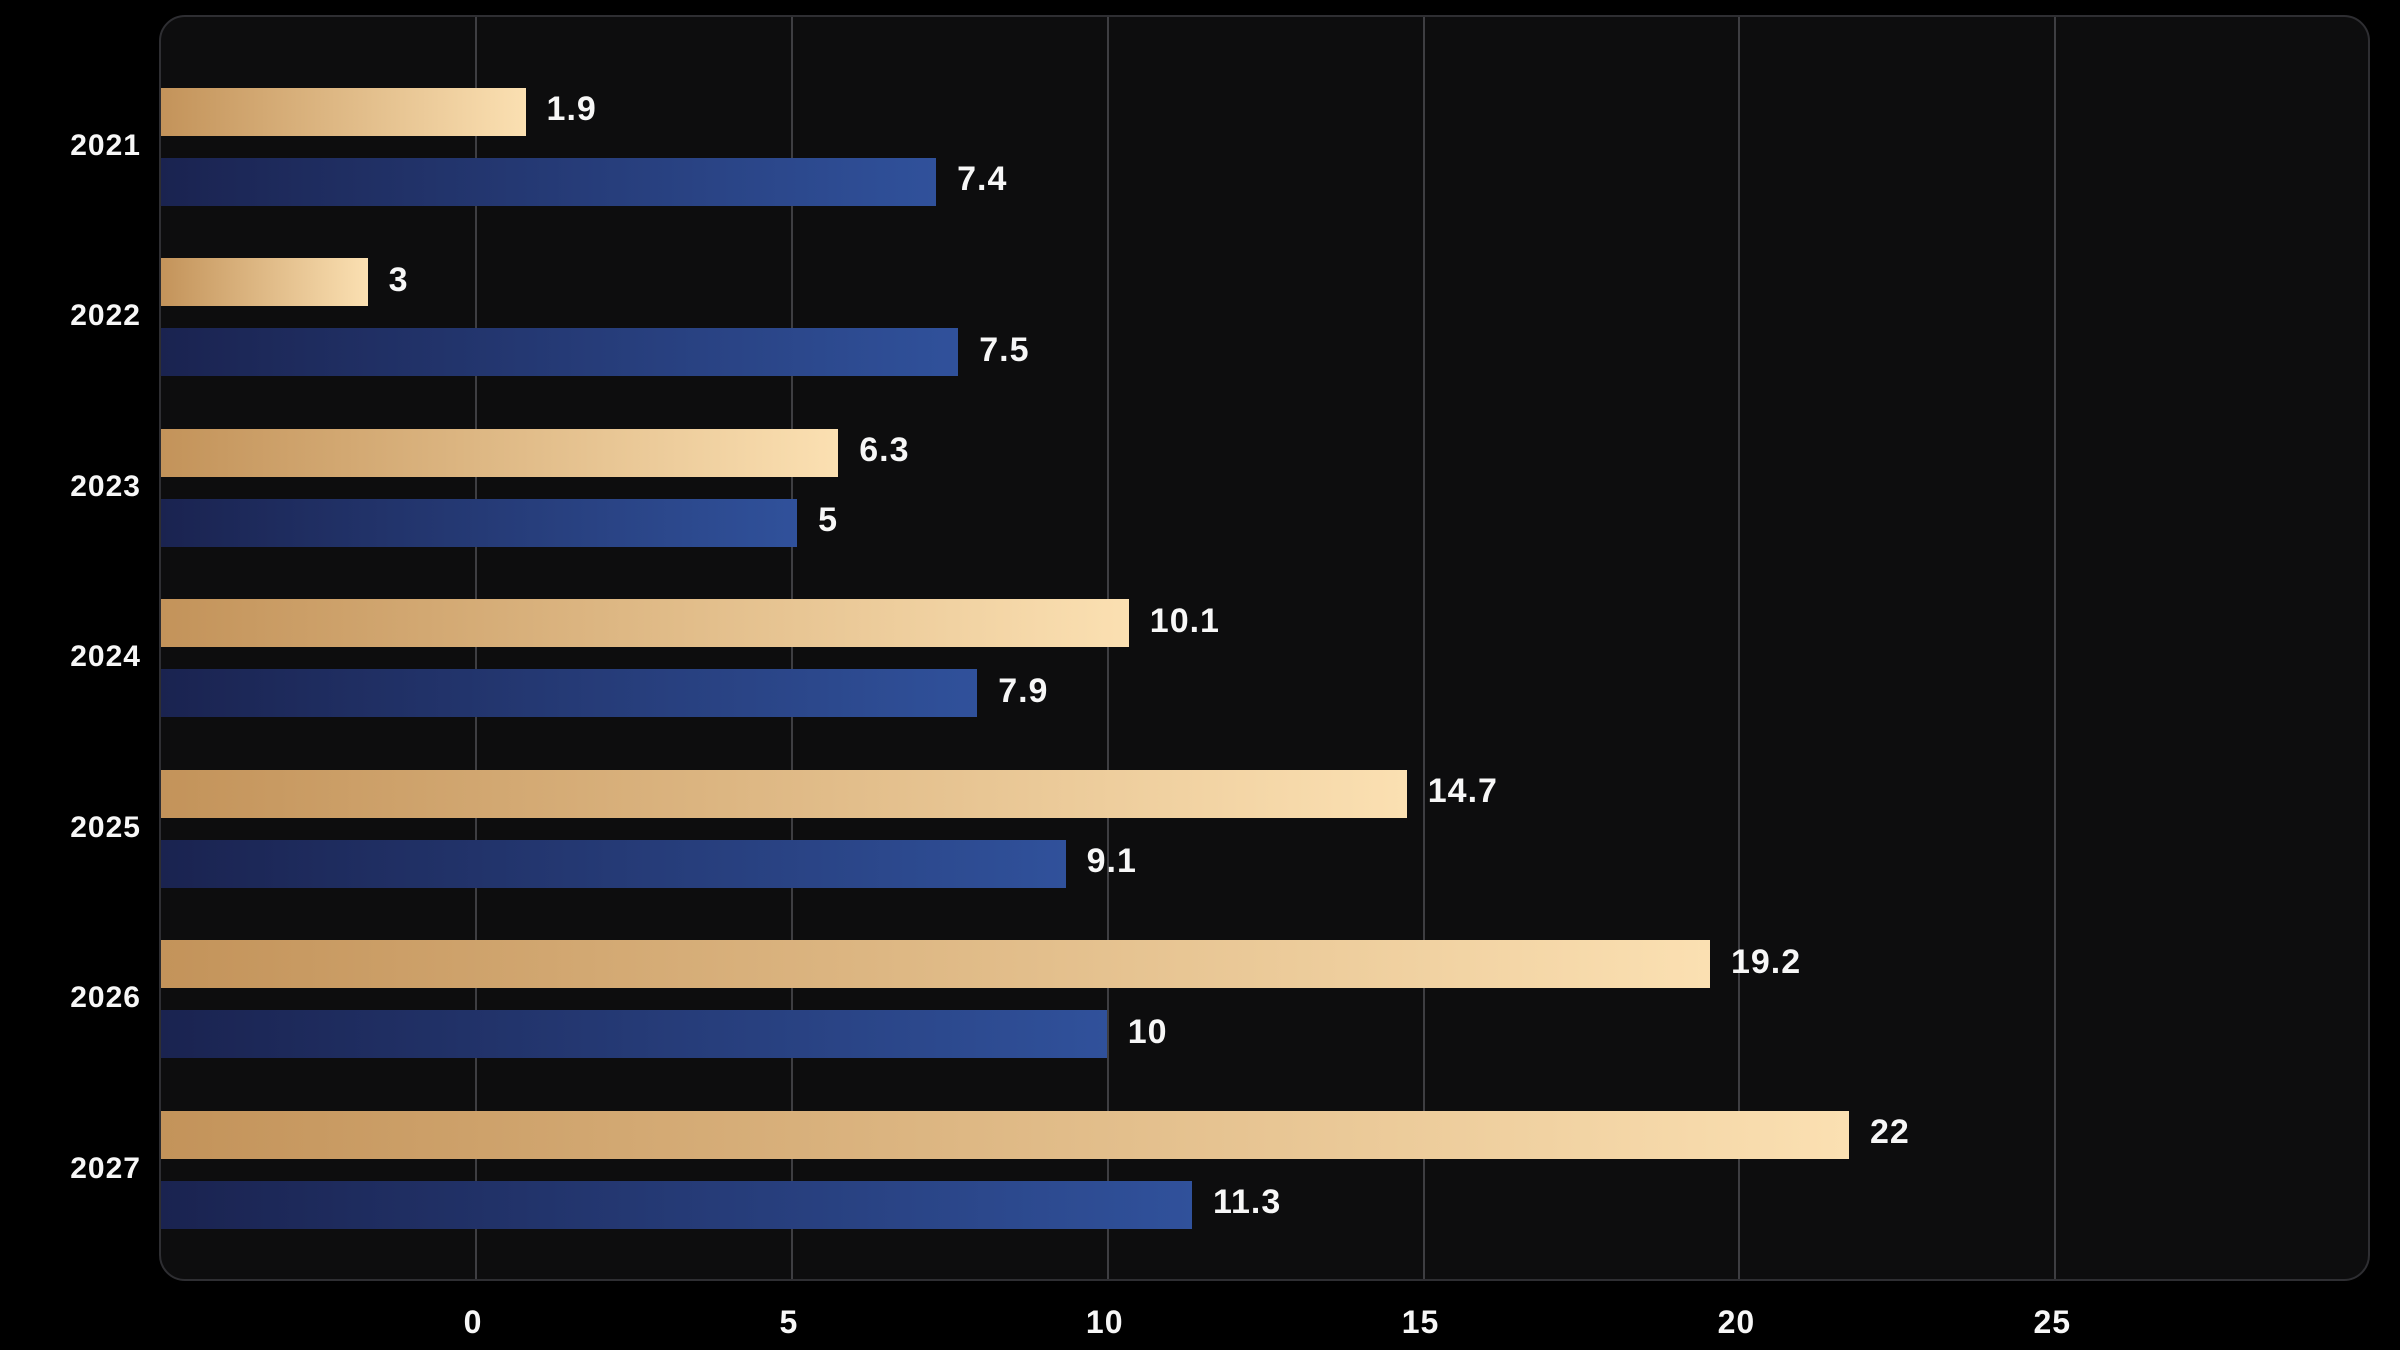 This screenshot has height=1350, width=2400. What do you see at coordinates (1462, 791) in the screenshot?
I see `gold-series-value-label: 14.7` at bounding box center [1462, 791].